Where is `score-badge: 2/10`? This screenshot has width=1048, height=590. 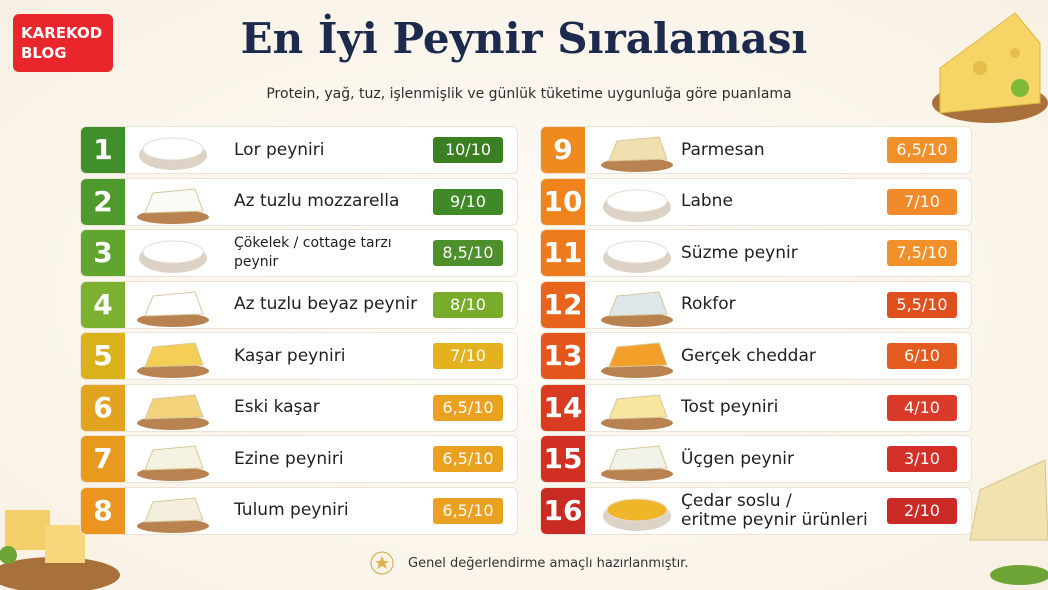 score-badge: 2/10 is located at coordinates (922, 510).